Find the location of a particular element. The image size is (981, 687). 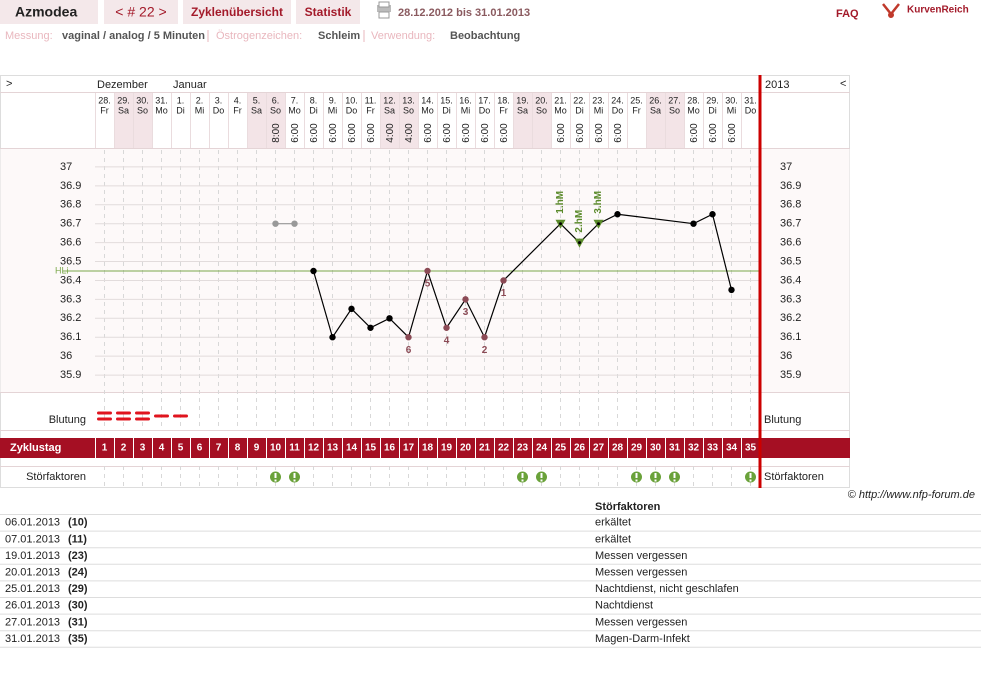

cycle-day: 4 is located at coordinates (162, 448).